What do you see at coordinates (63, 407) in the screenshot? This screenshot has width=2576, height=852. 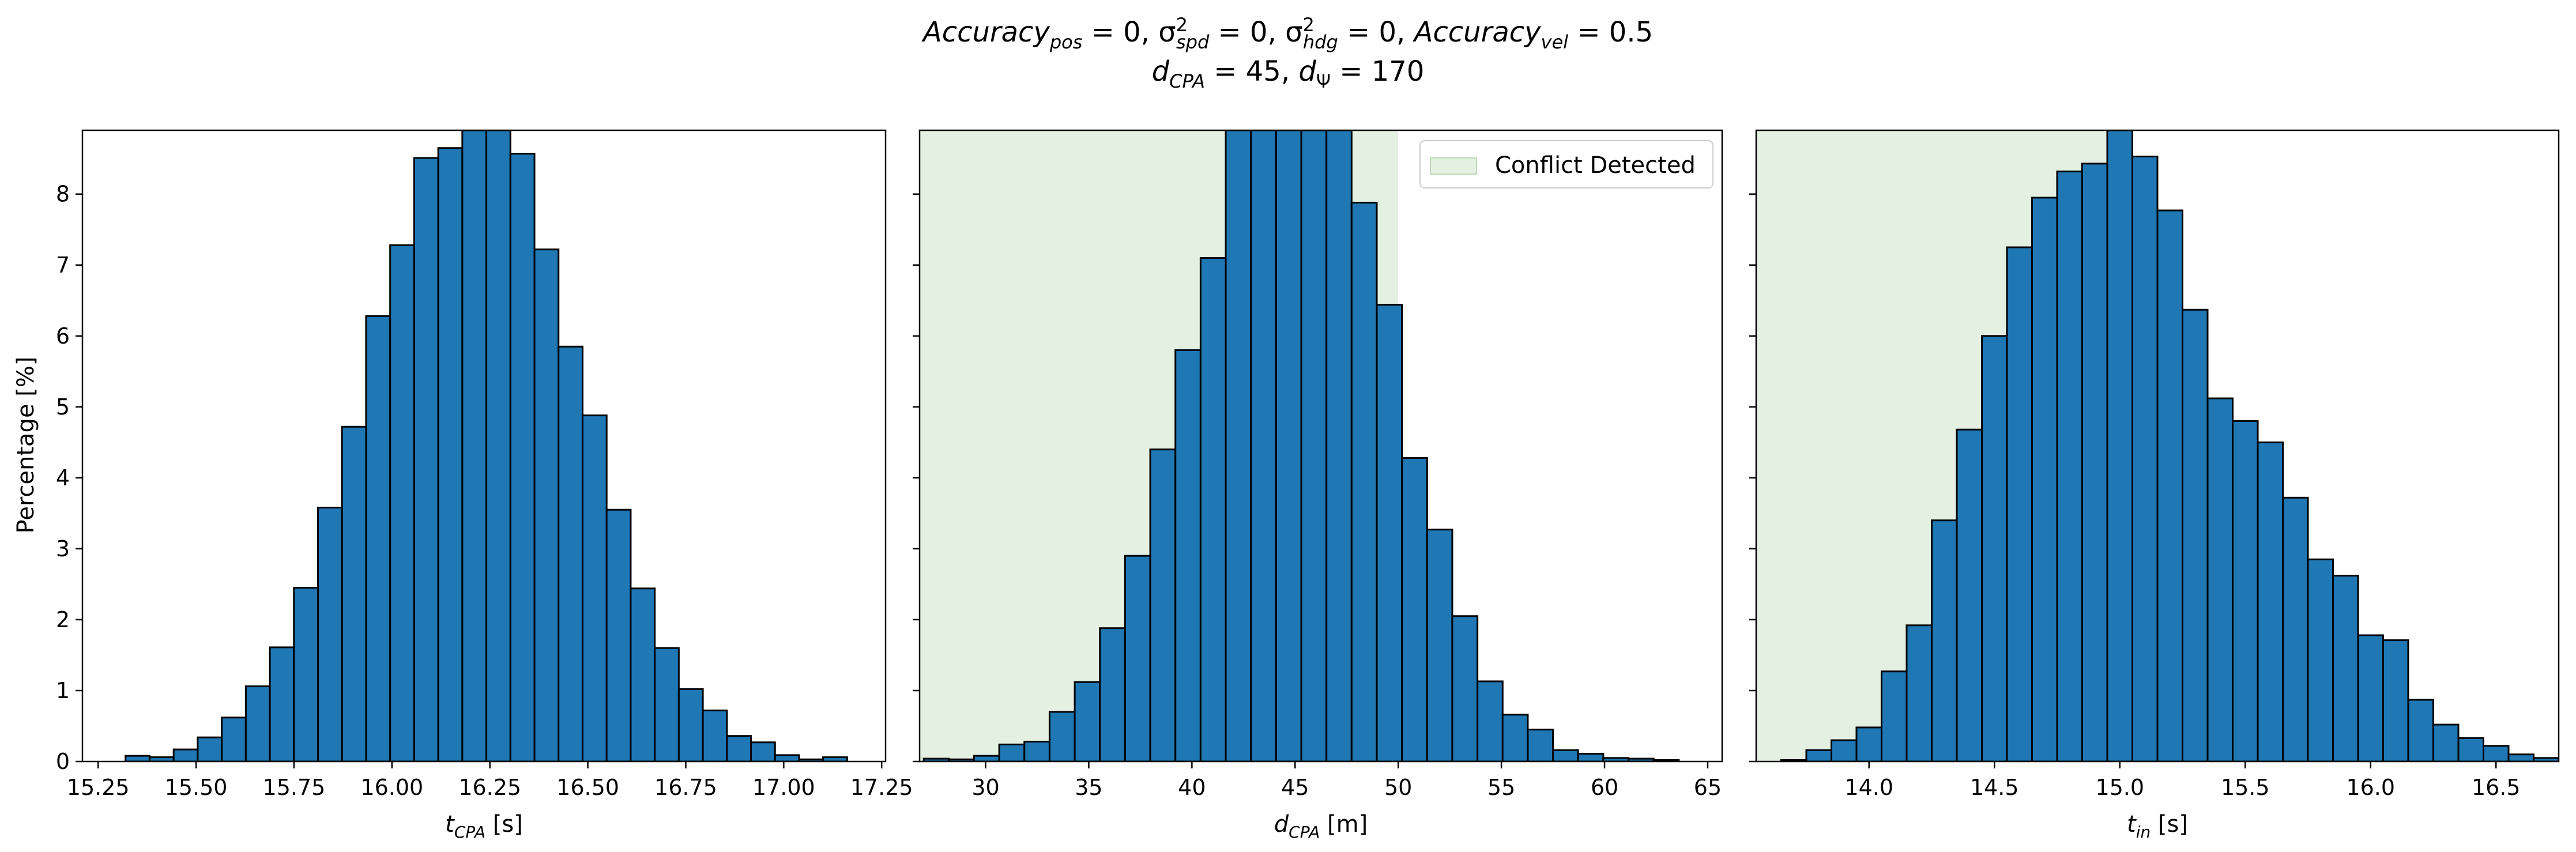 I see `y-tick-label: 5` at bounding box center [63, 407].